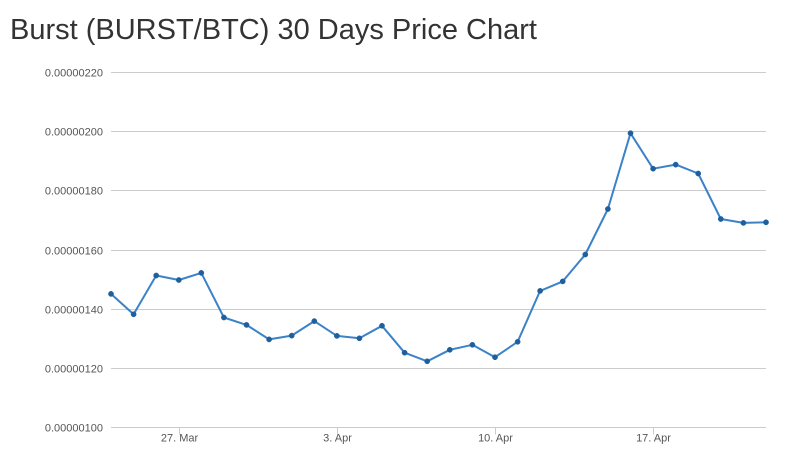 The width and height of the screenshot is (788, 453). What do you see at coordinates (74, 370) in the screenshot?
I see `y-tick-label: 0.00000120` at bounding box center [74, 370].